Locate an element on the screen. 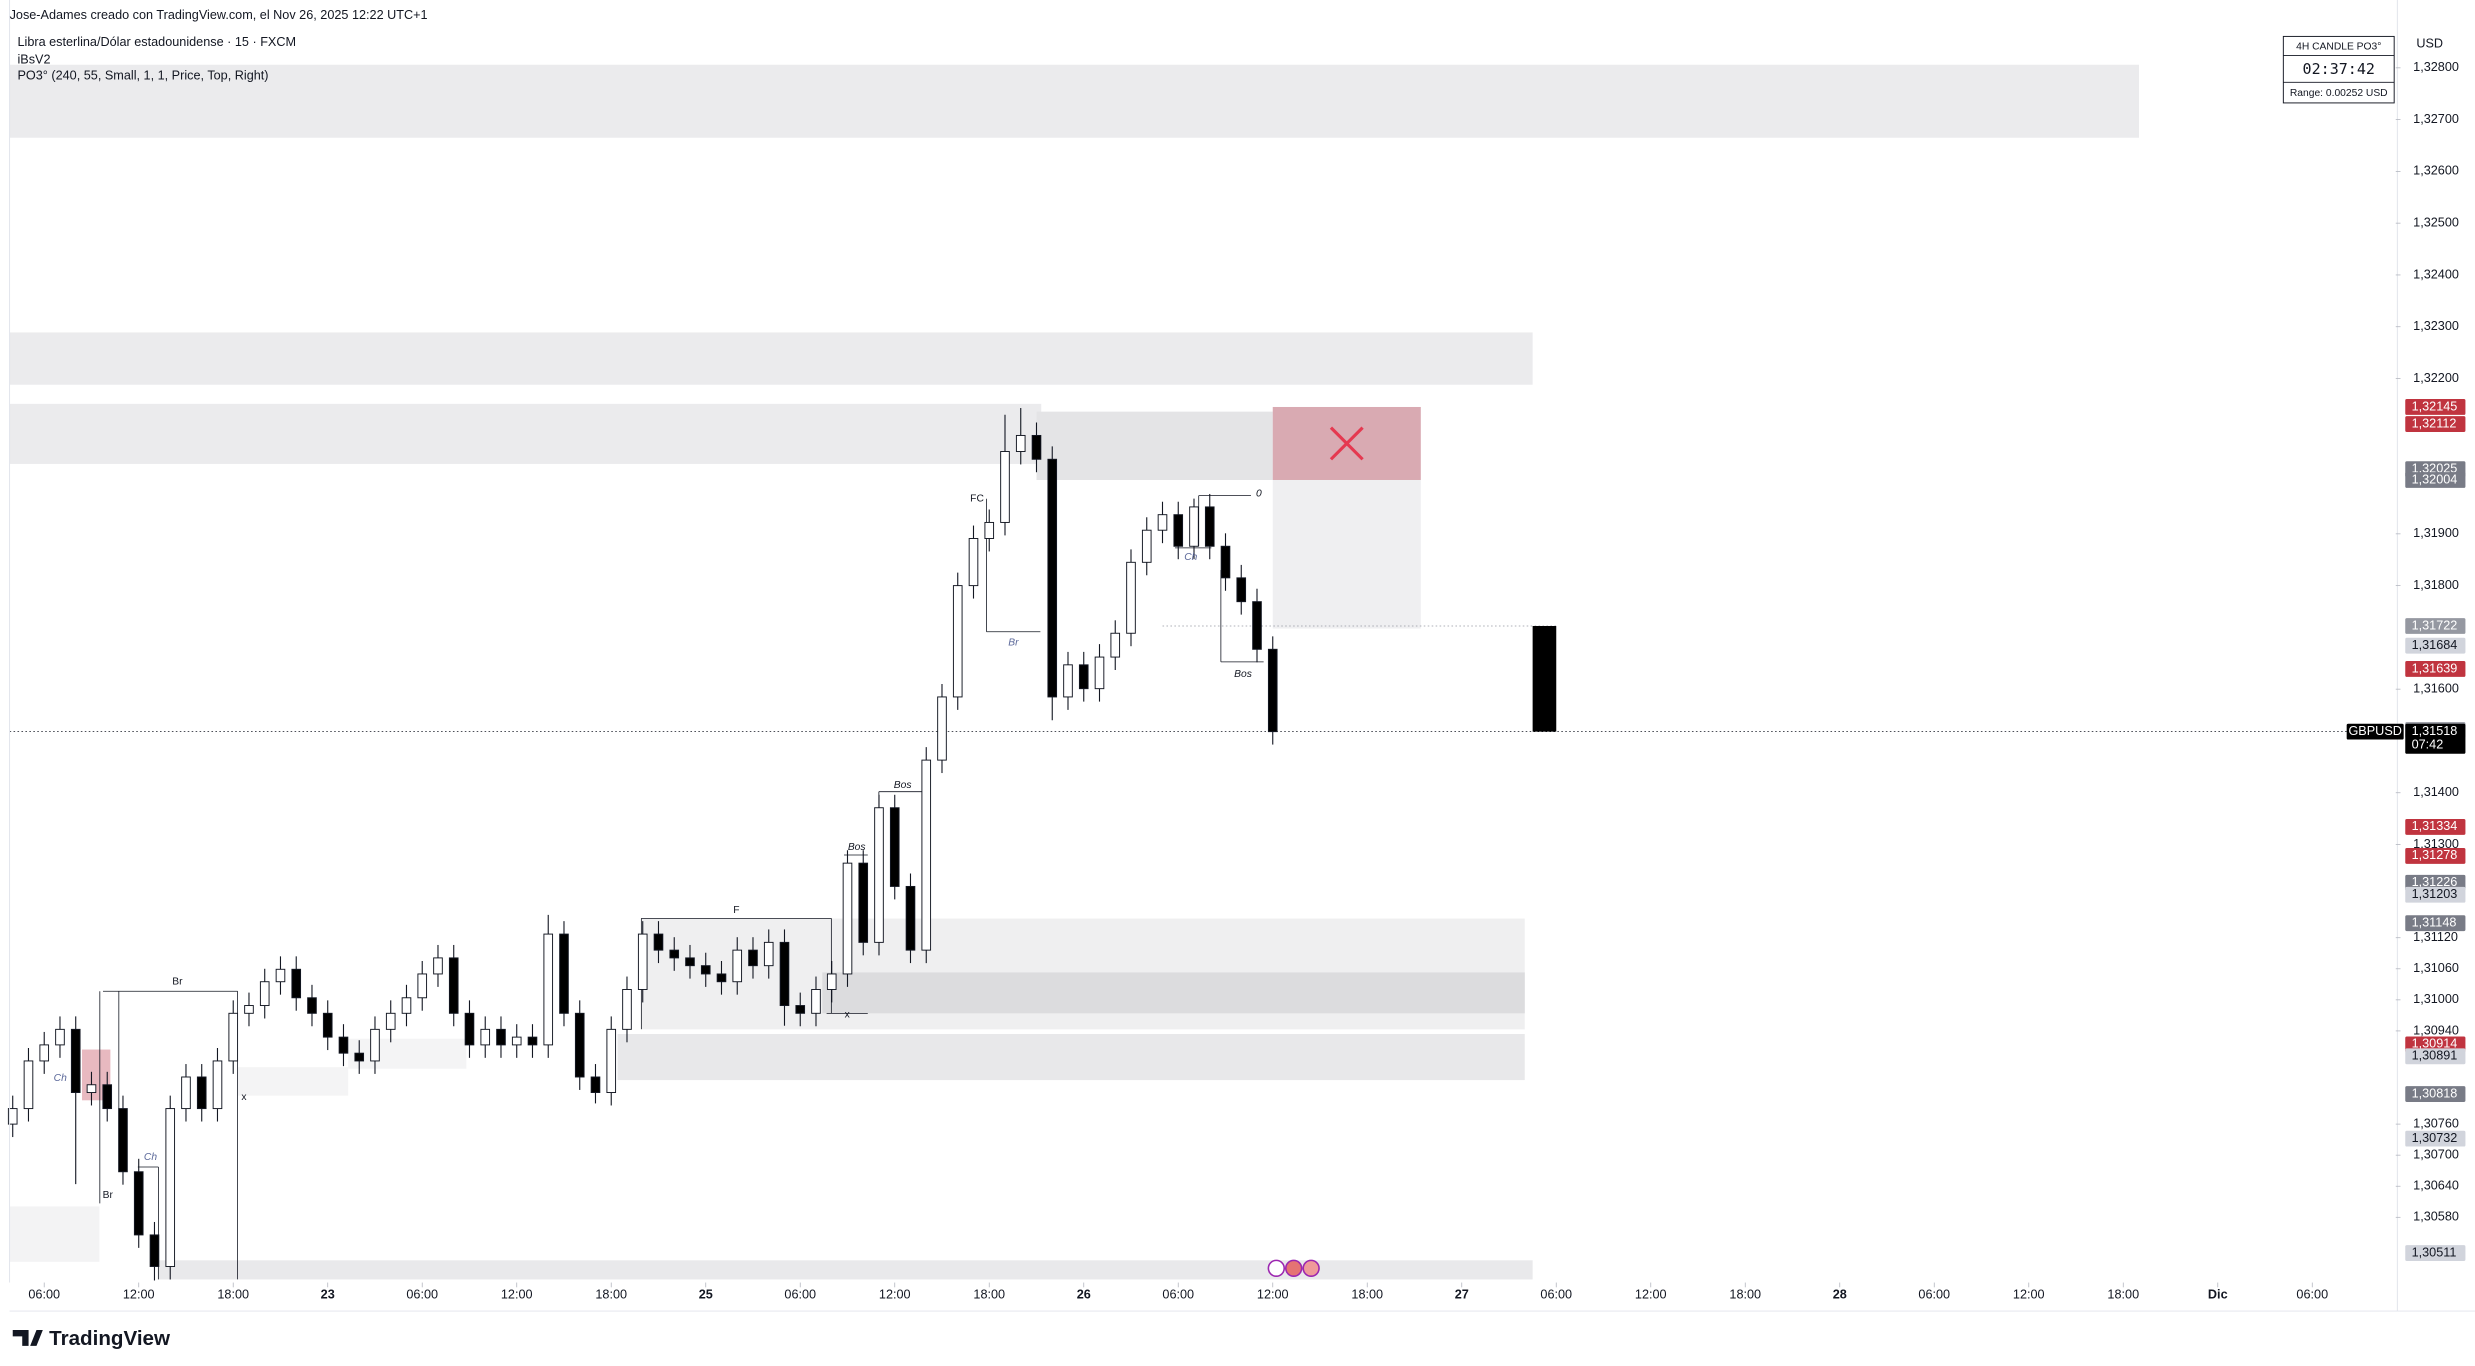 The height and width of the screenshot is (1366, 2475). indicator-name: iBsV2 is located at coordinates (33, 60).